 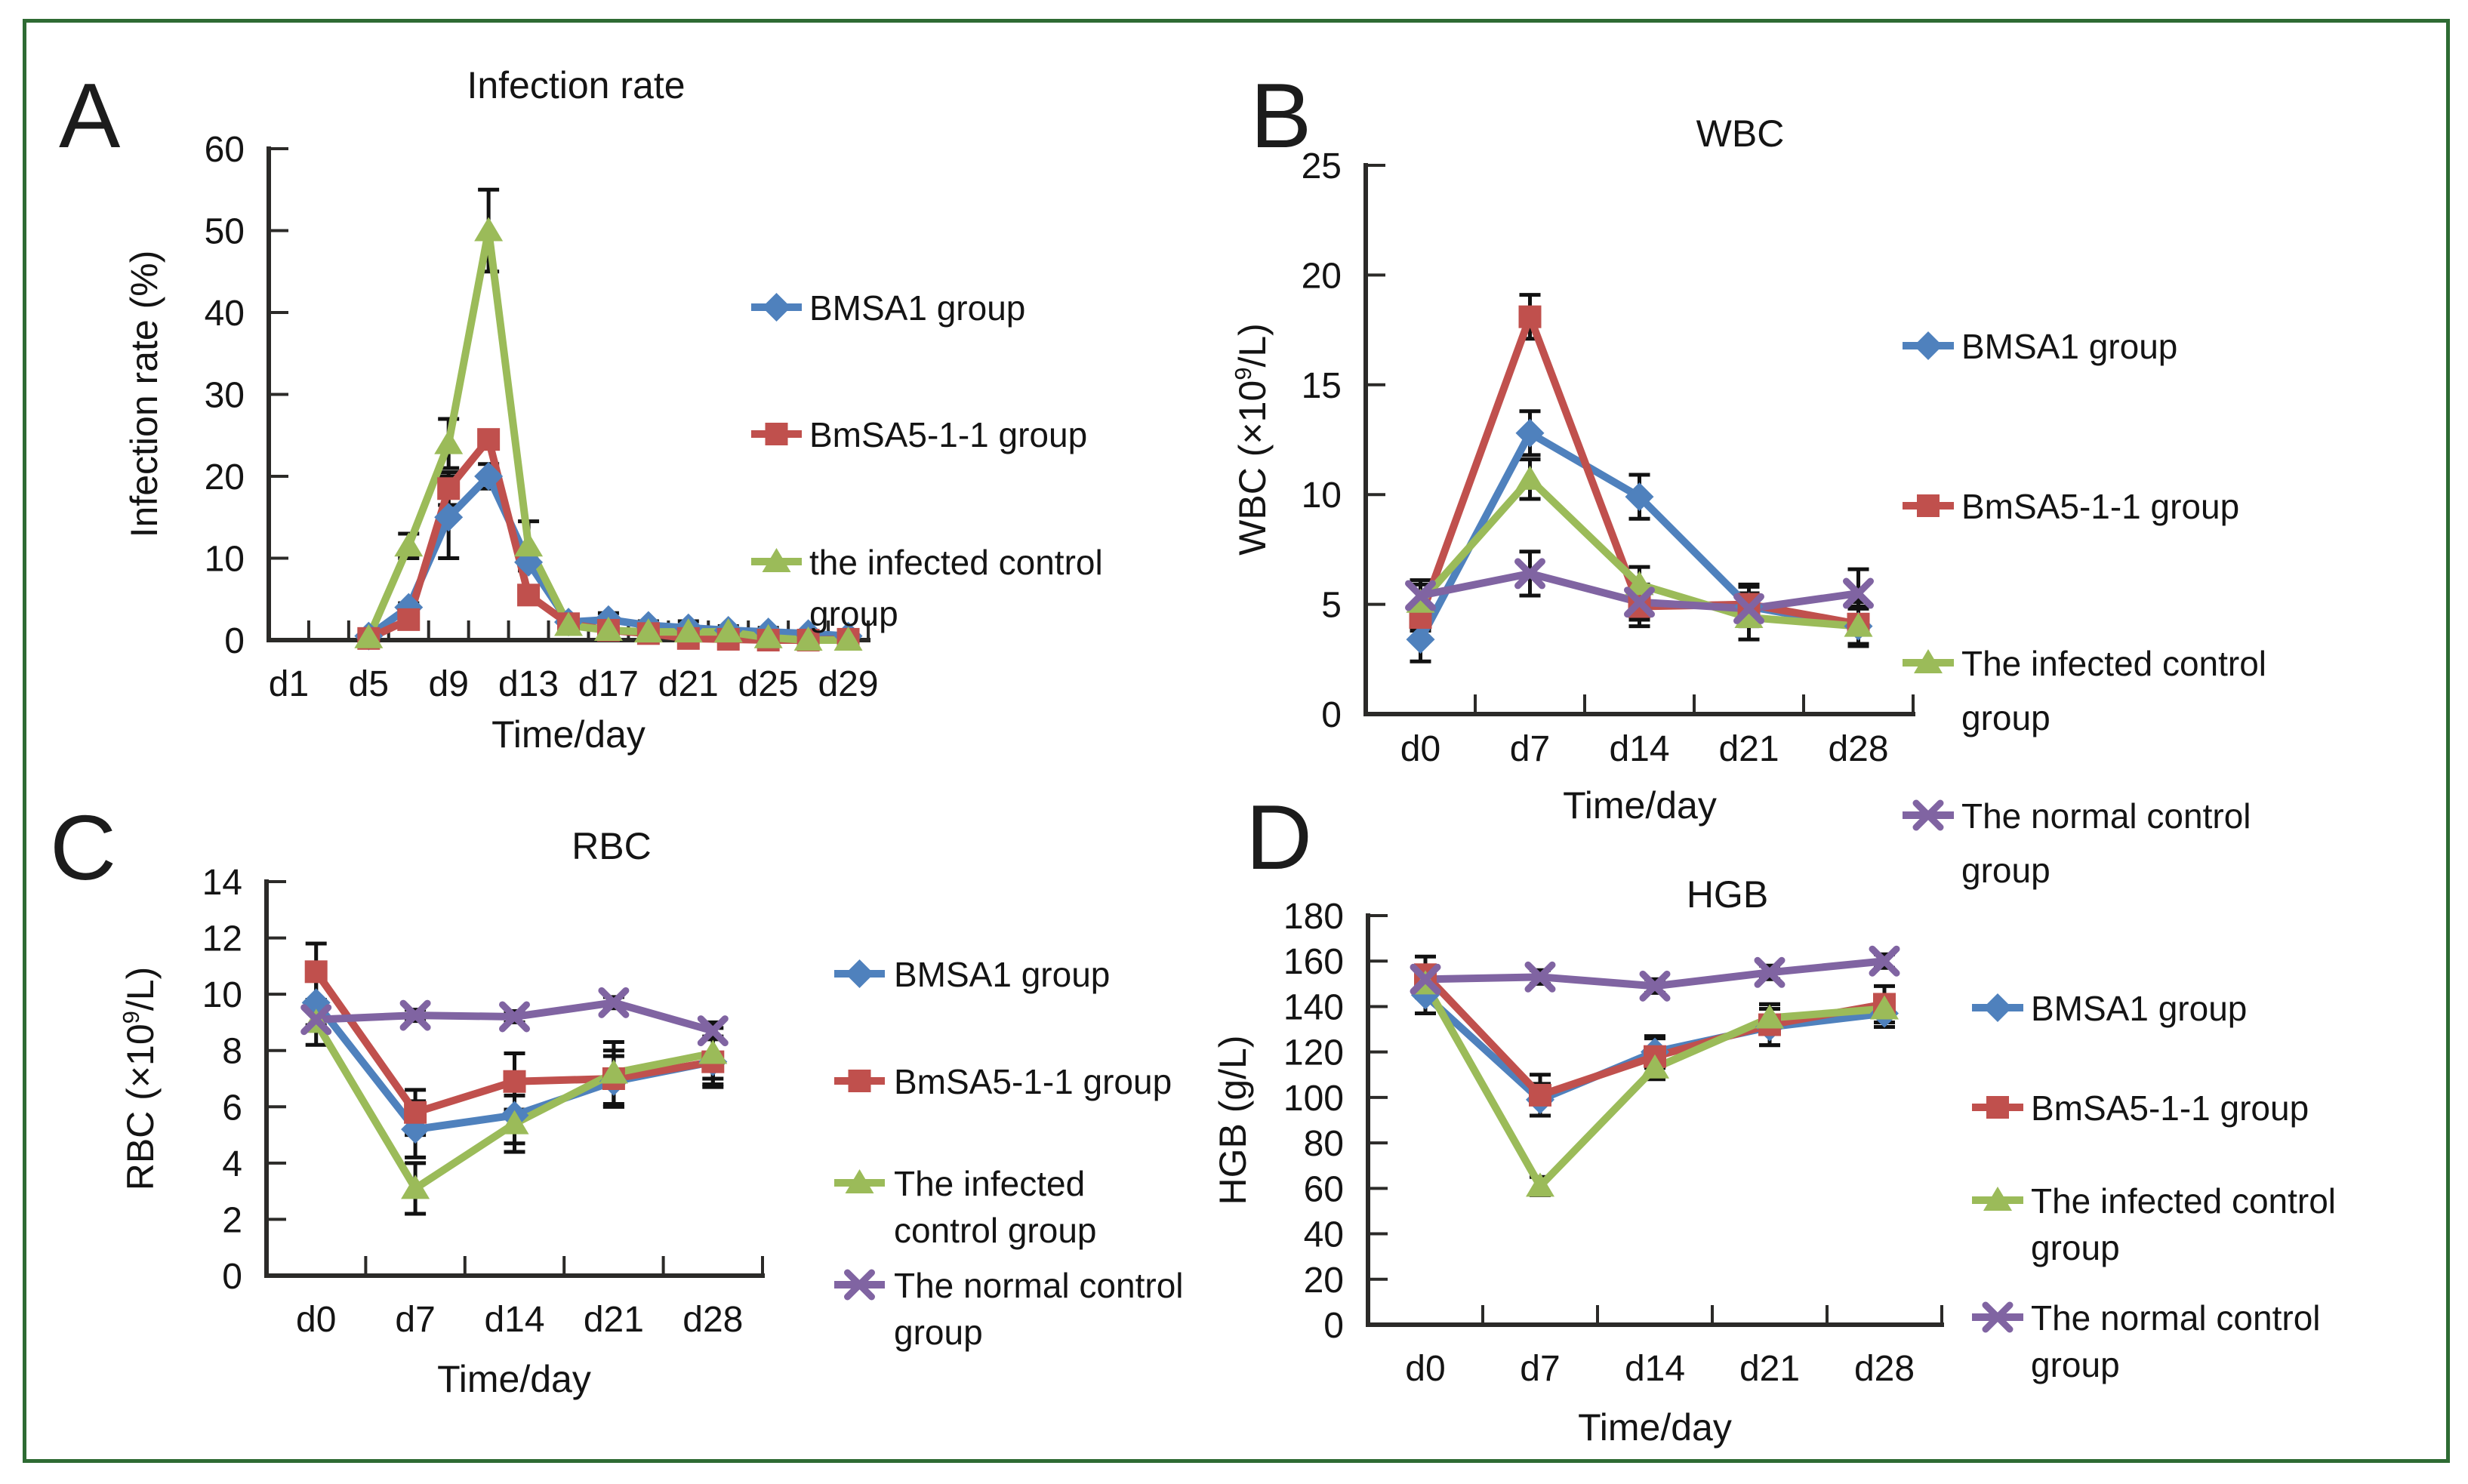 What do you see at coordinates (1657, 731) in the screenshot?
I see `x-ticks: d0 d7 d14 d21 d28` at bounding box center [1657, 731].